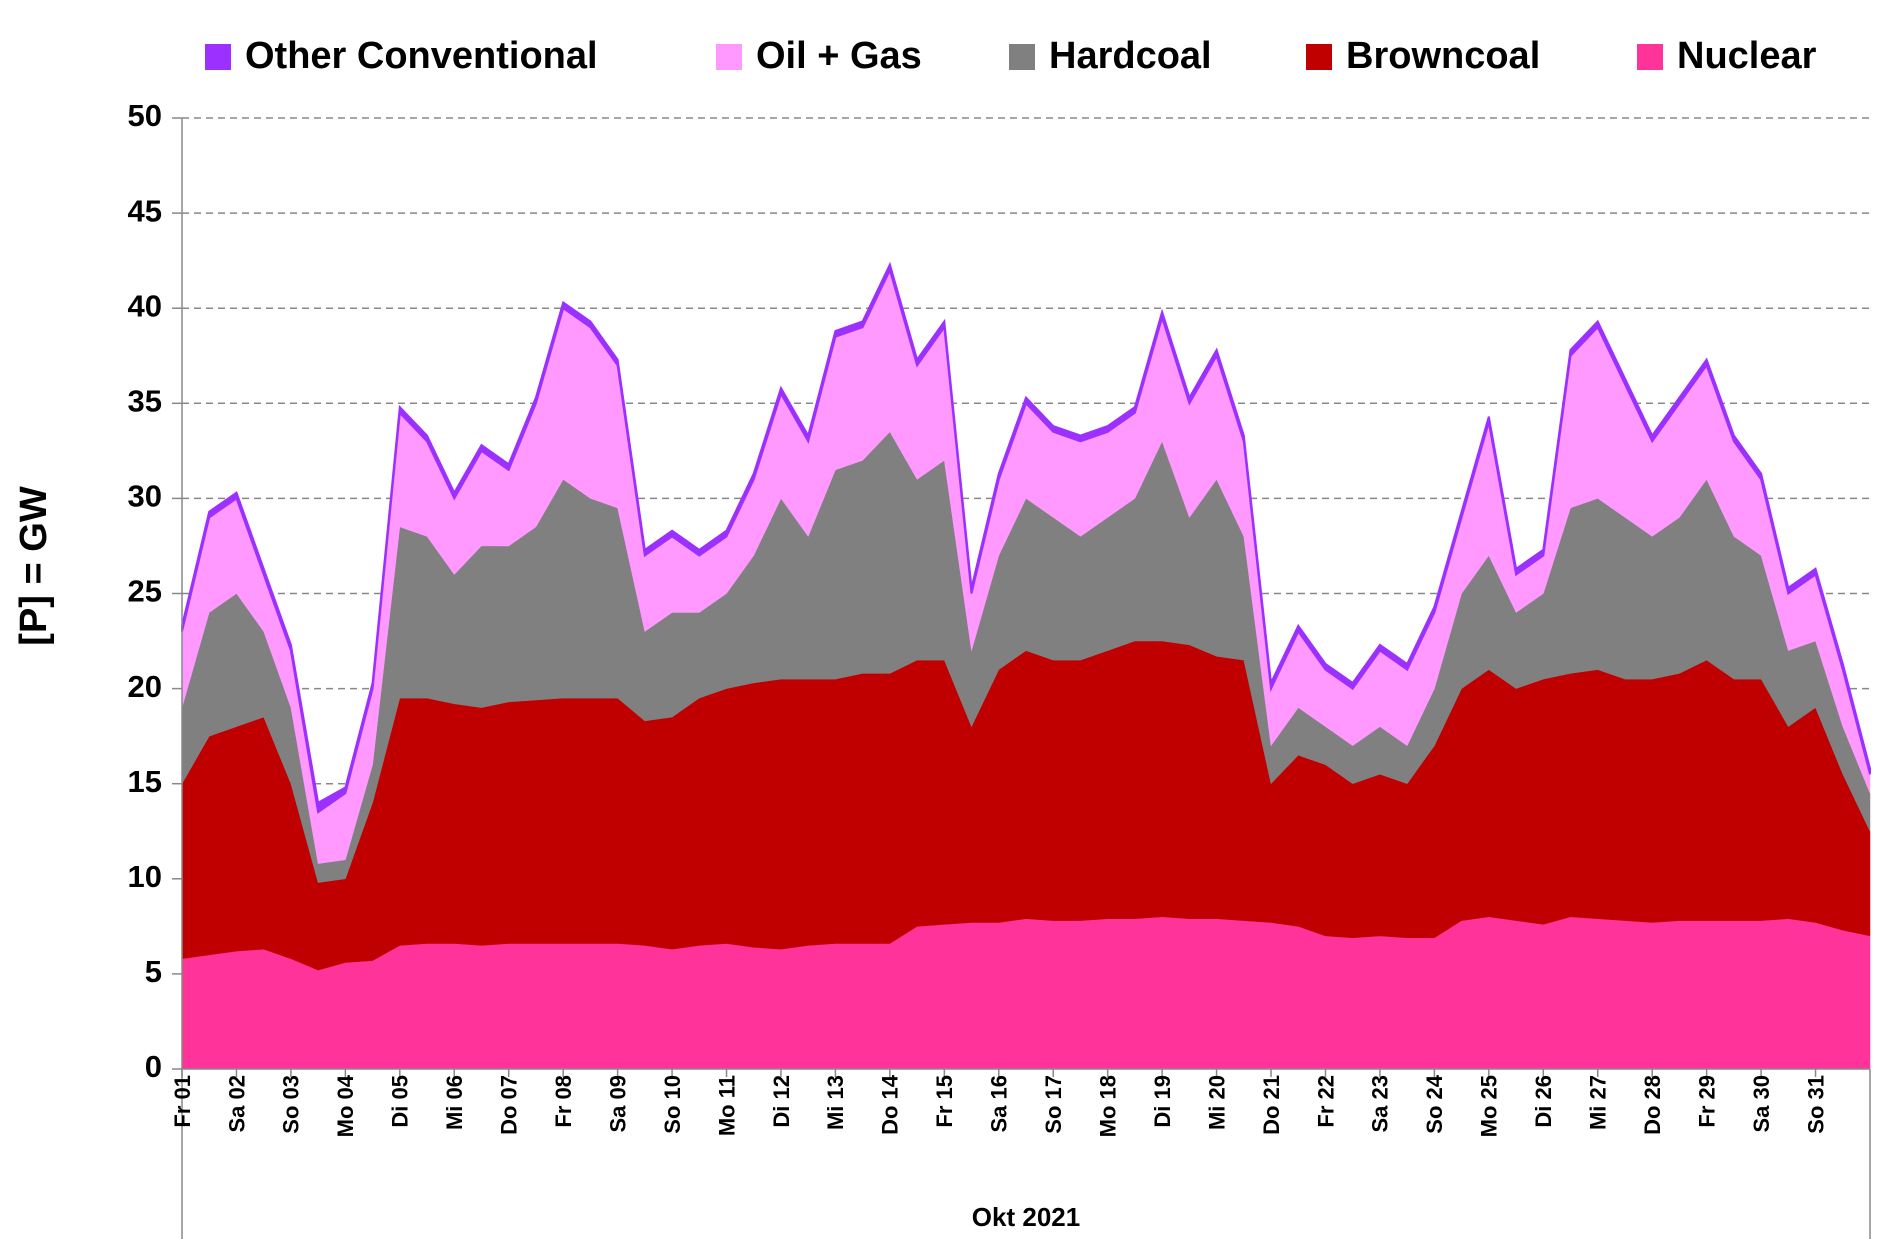 This screenshot has width=1888, height=1239. I want to click on x-tick-label: Mi 06, so click(454, 1102).